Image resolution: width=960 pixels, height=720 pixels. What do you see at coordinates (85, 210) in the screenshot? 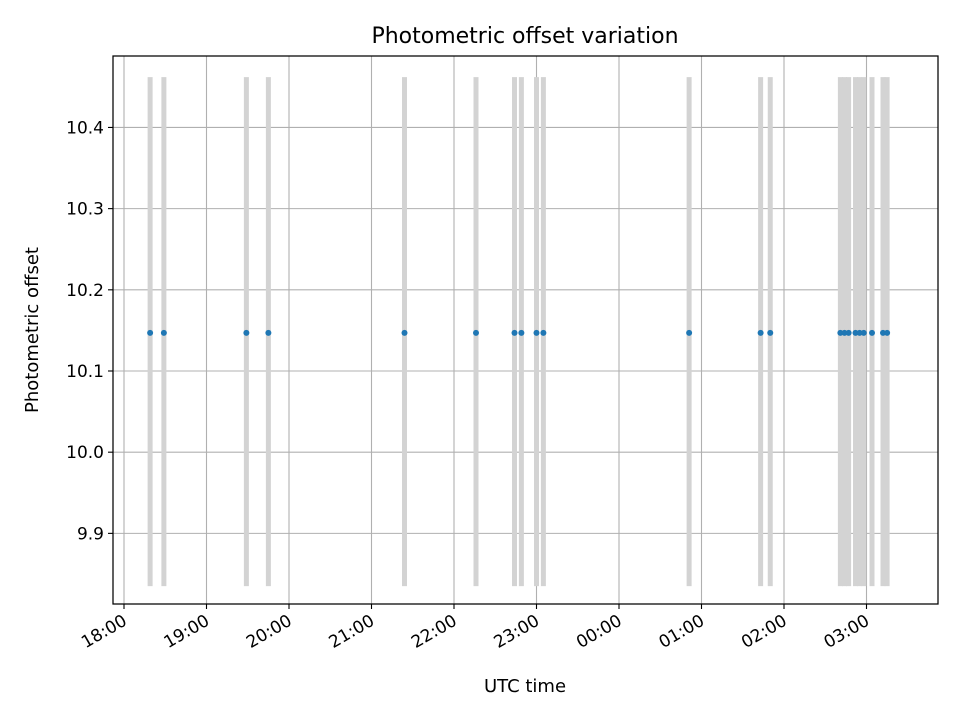
I see `y-tick-label: 10.3` at bounding box center [85, 210].